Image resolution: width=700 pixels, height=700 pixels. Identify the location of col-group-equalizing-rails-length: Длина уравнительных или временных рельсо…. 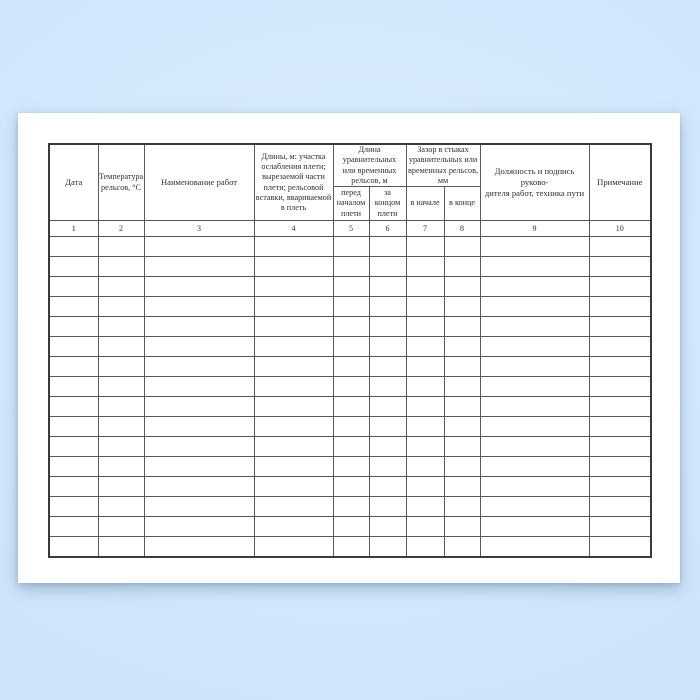
(369, 165).